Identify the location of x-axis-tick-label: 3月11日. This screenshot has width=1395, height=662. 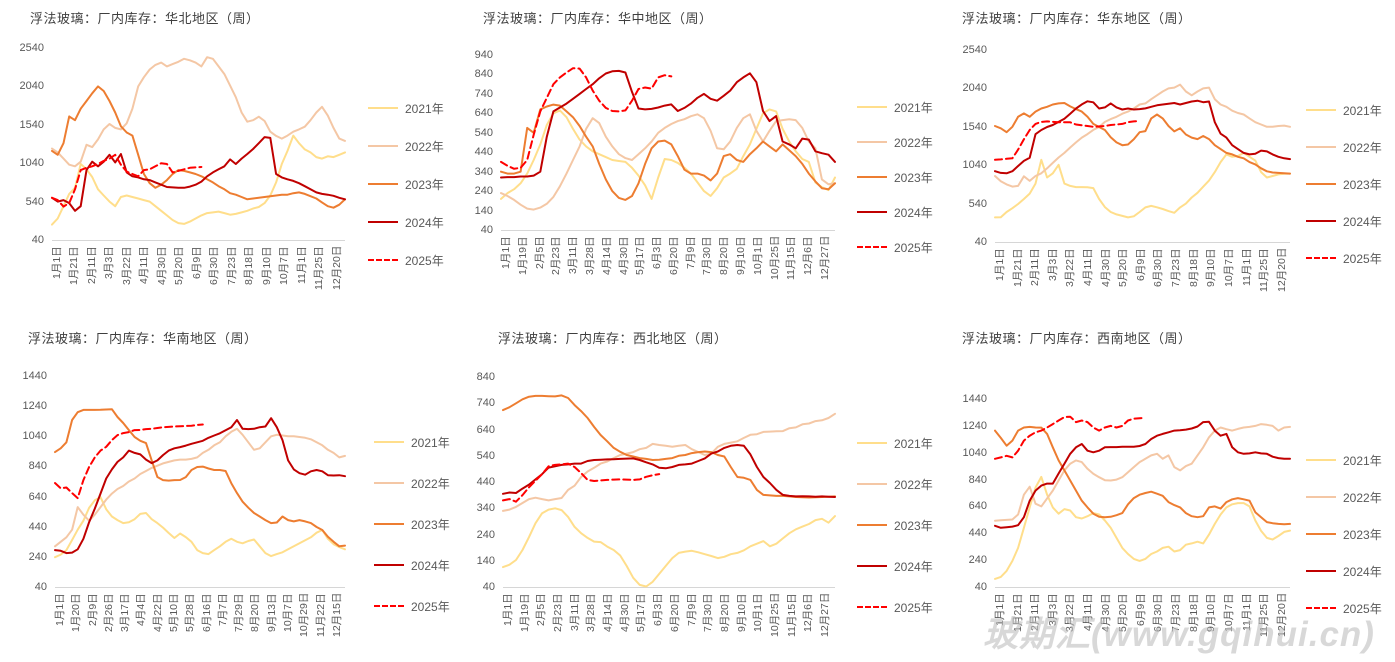
(574, 612).